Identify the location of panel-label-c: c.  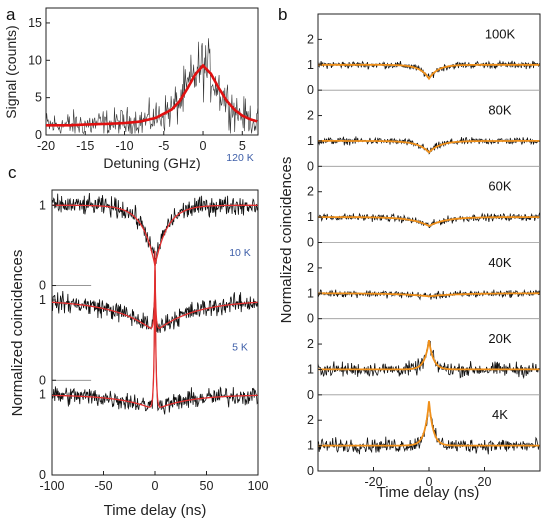
(12, 172).